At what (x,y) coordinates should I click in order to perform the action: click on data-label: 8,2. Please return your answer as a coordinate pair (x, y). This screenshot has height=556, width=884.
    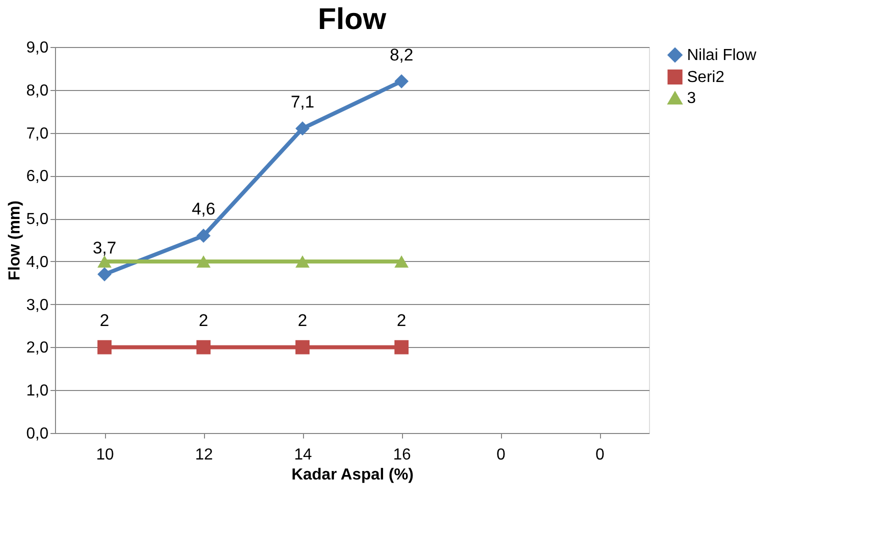
    Looking at the image, I should click on (402, 54).